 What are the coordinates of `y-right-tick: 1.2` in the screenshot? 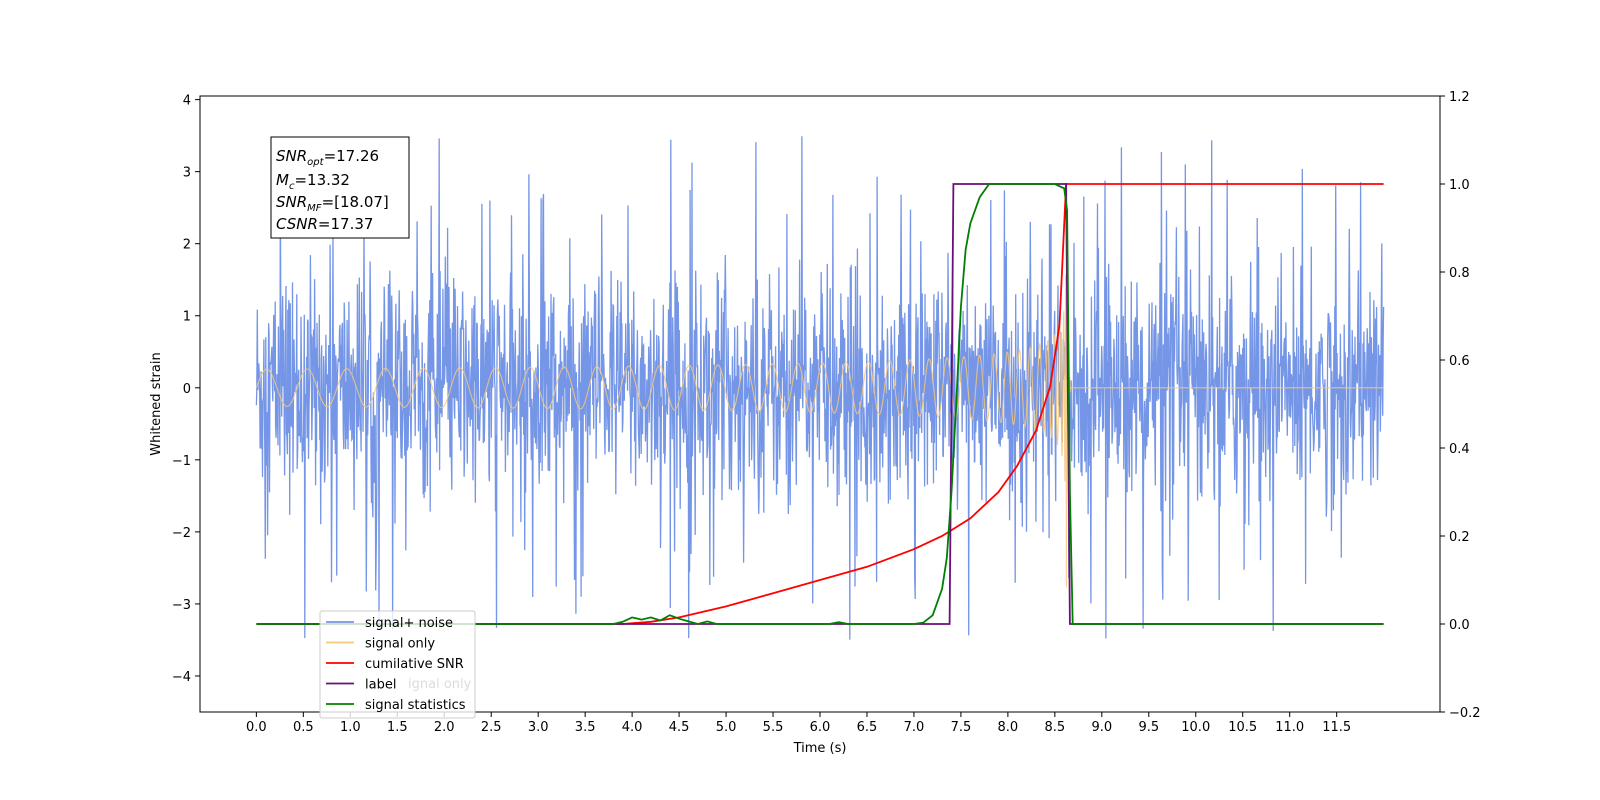 It's located at (1455, 97).